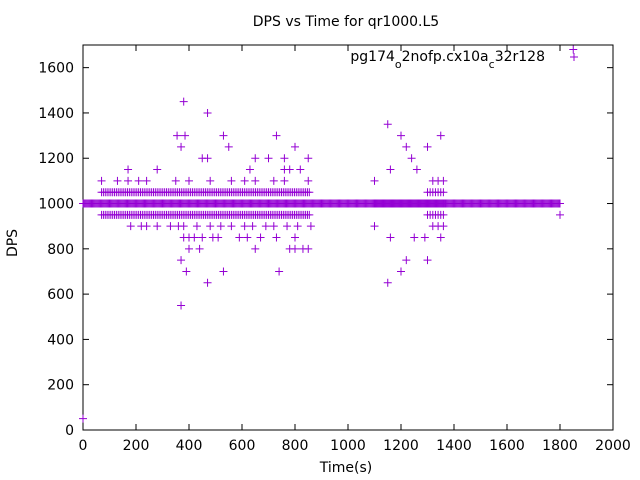  What do you see at coordinates (56, 114) in the screenshot?
I see `y-tick-label: 1400` at bounding box center [56, 114].